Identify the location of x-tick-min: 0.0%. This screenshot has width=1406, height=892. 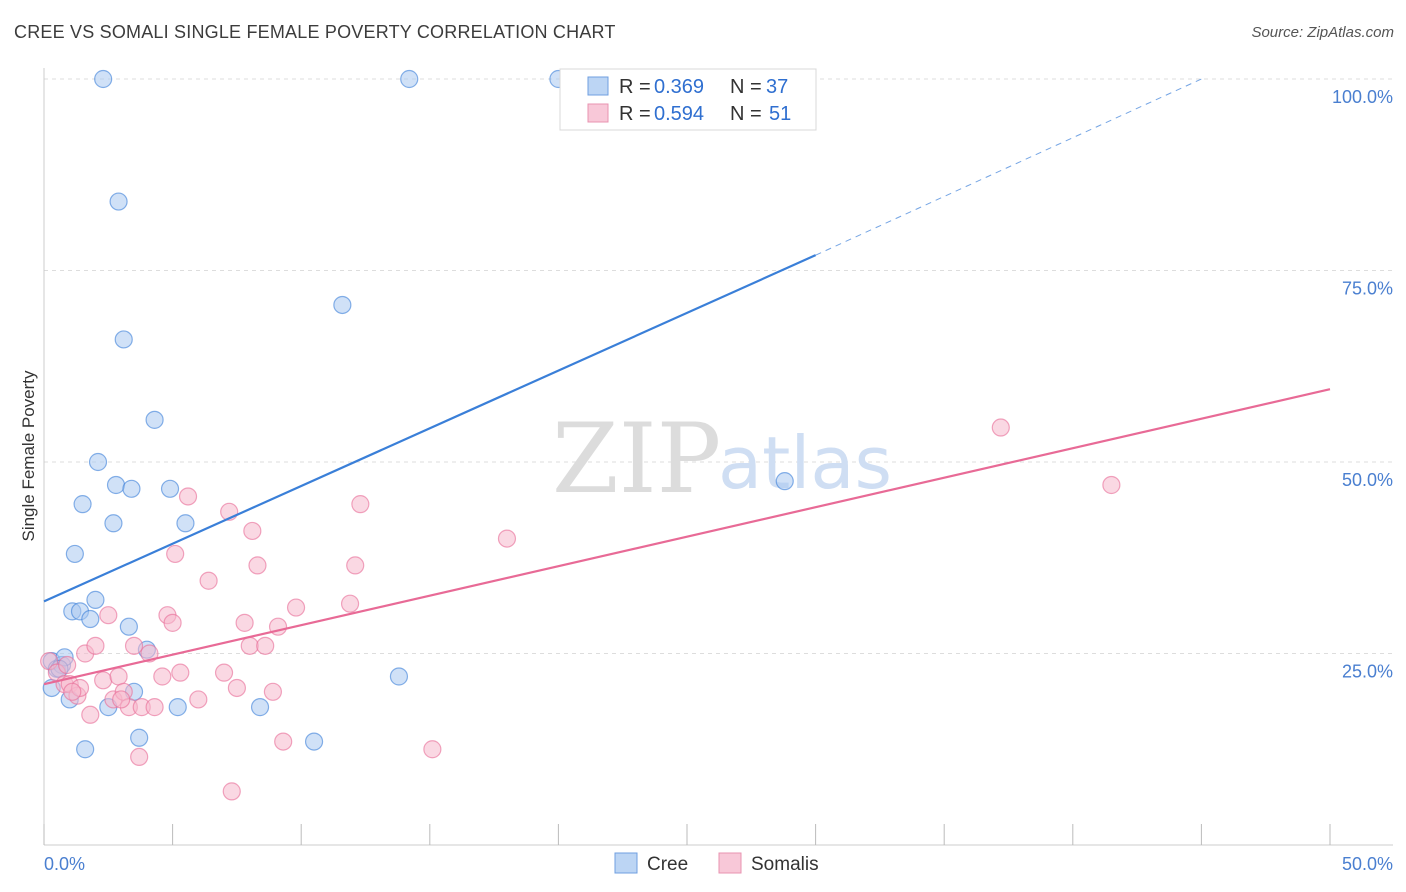
(64, 864).